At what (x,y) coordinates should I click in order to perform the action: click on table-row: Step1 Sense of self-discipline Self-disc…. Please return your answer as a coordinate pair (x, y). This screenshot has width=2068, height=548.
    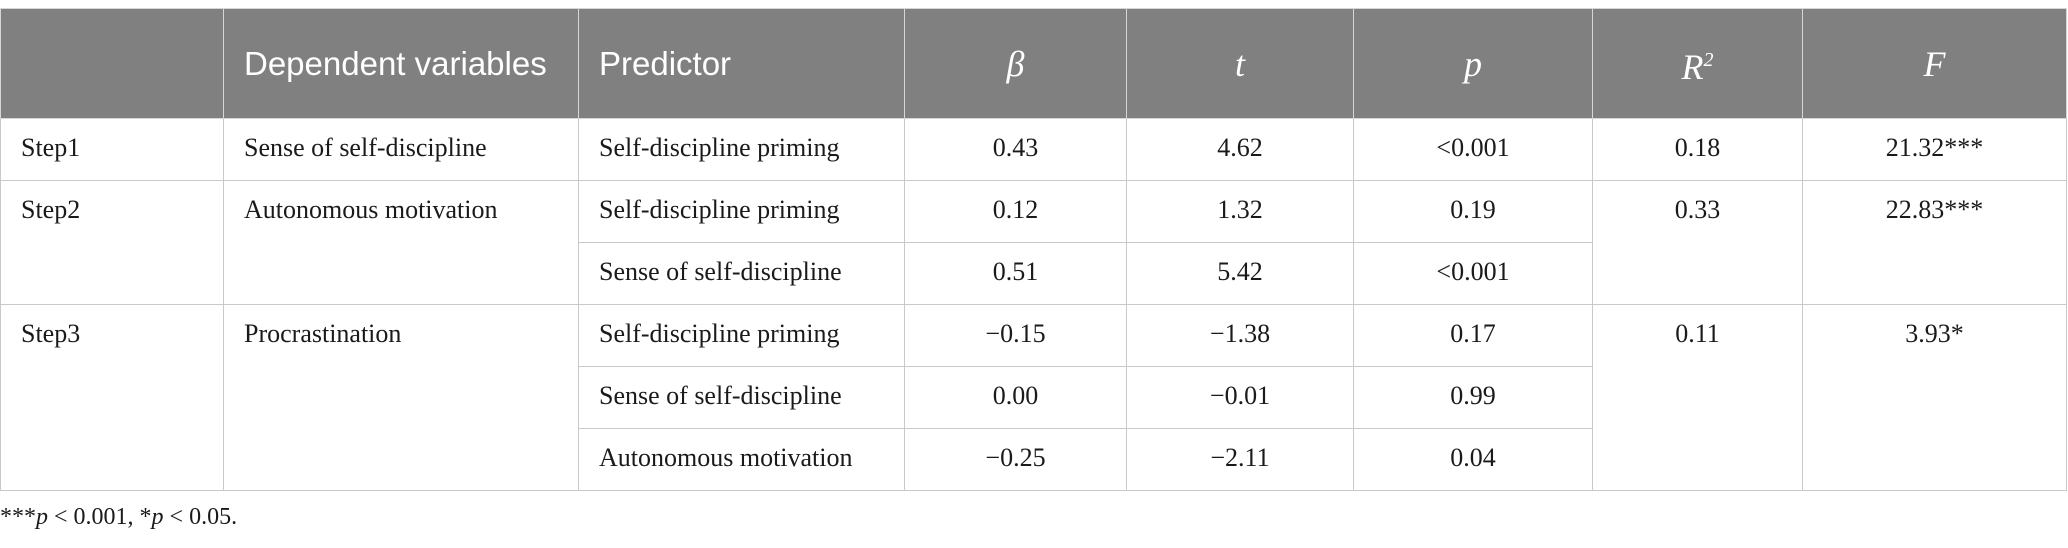
    Looking at the image, I should click on (1033, 149).